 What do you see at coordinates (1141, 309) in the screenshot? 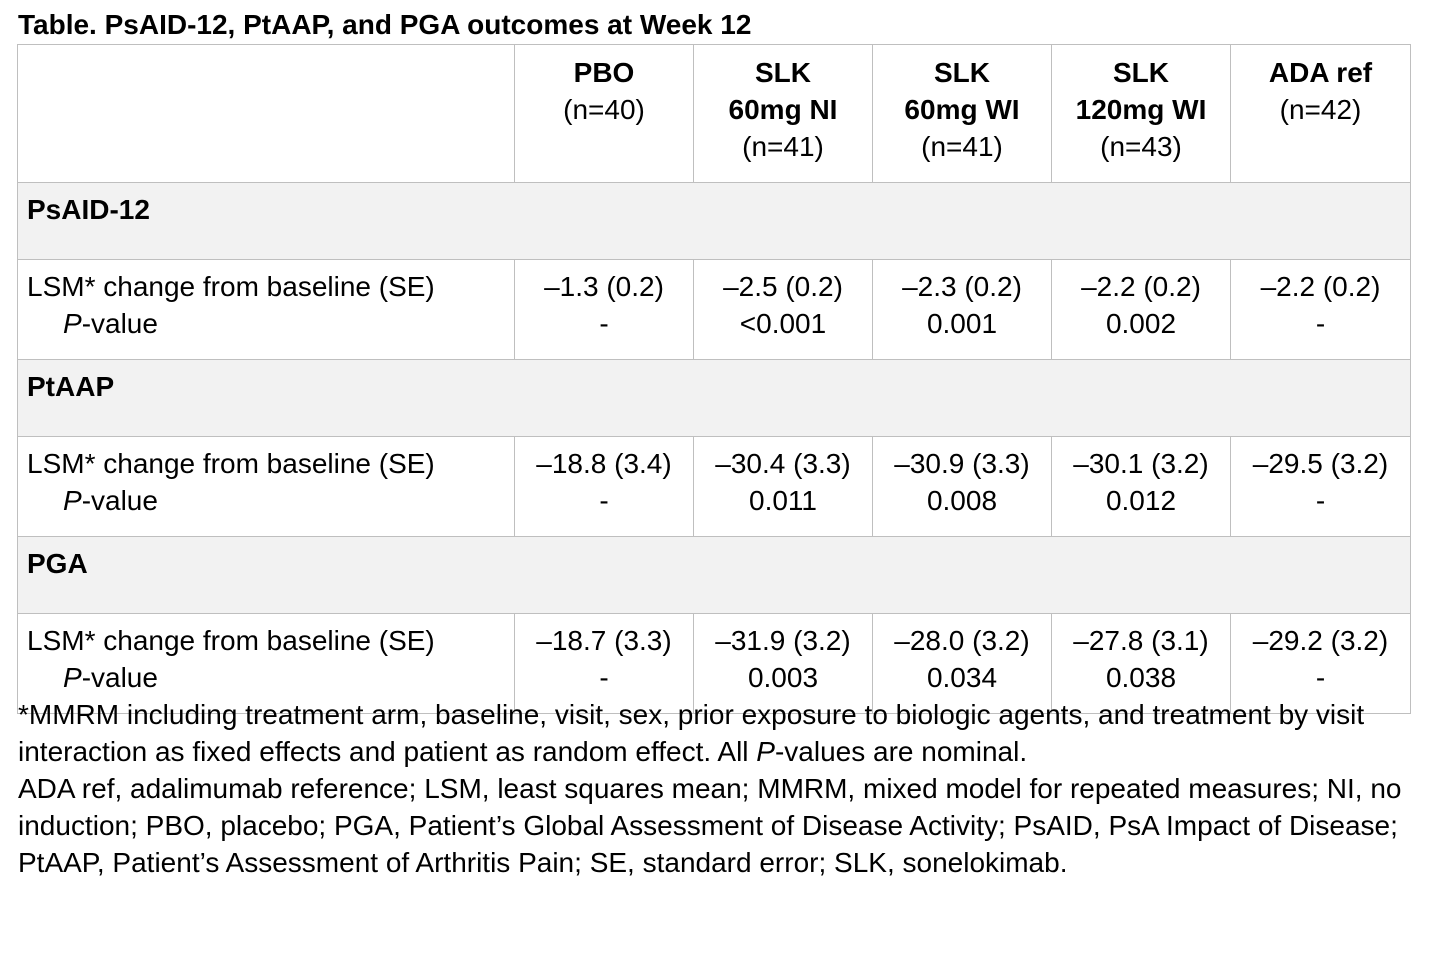
I see `value-cell: –2.2 (0.2) 0.002` at bounding box center [1141, 309].